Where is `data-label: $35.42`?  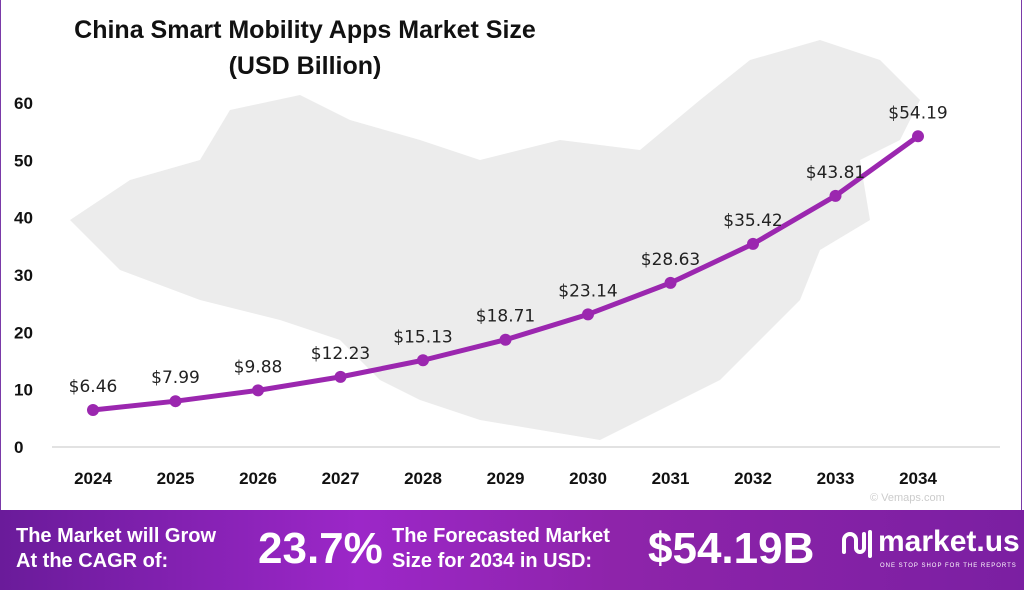 data-label: $35.42 is located at coordinates (752, 221).